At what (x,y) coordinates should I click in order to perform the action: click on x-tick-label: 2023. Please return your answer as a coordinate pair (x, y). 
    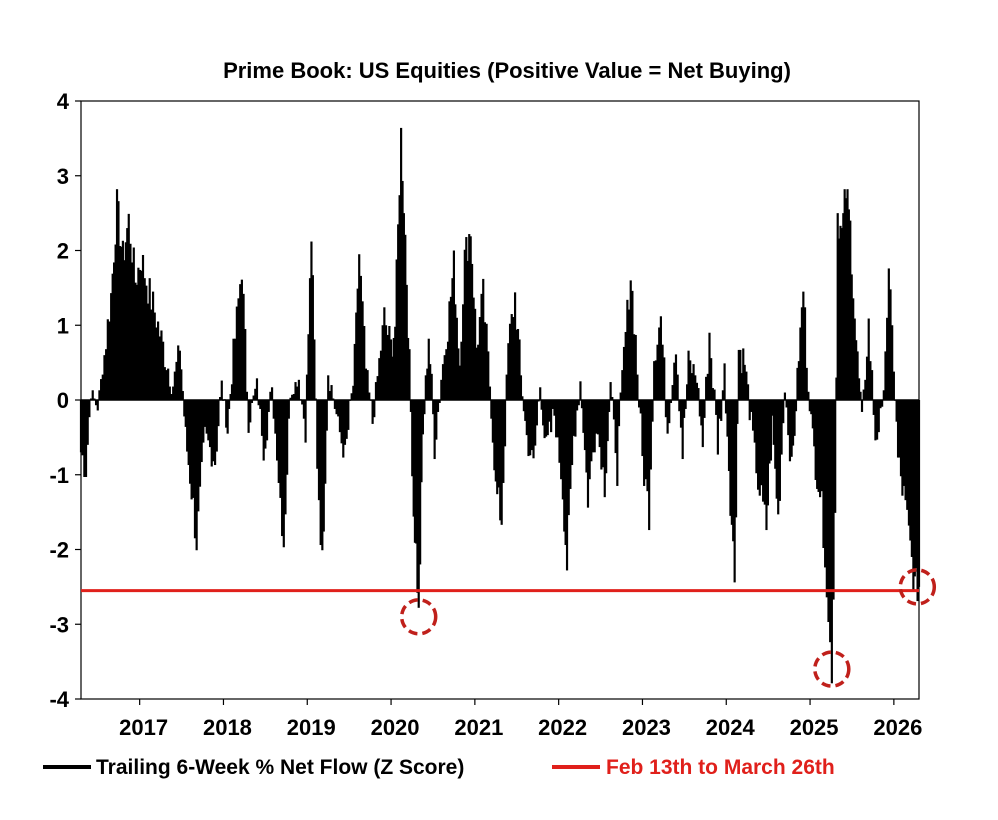
    Looking at the image, I should click on (646, 727).